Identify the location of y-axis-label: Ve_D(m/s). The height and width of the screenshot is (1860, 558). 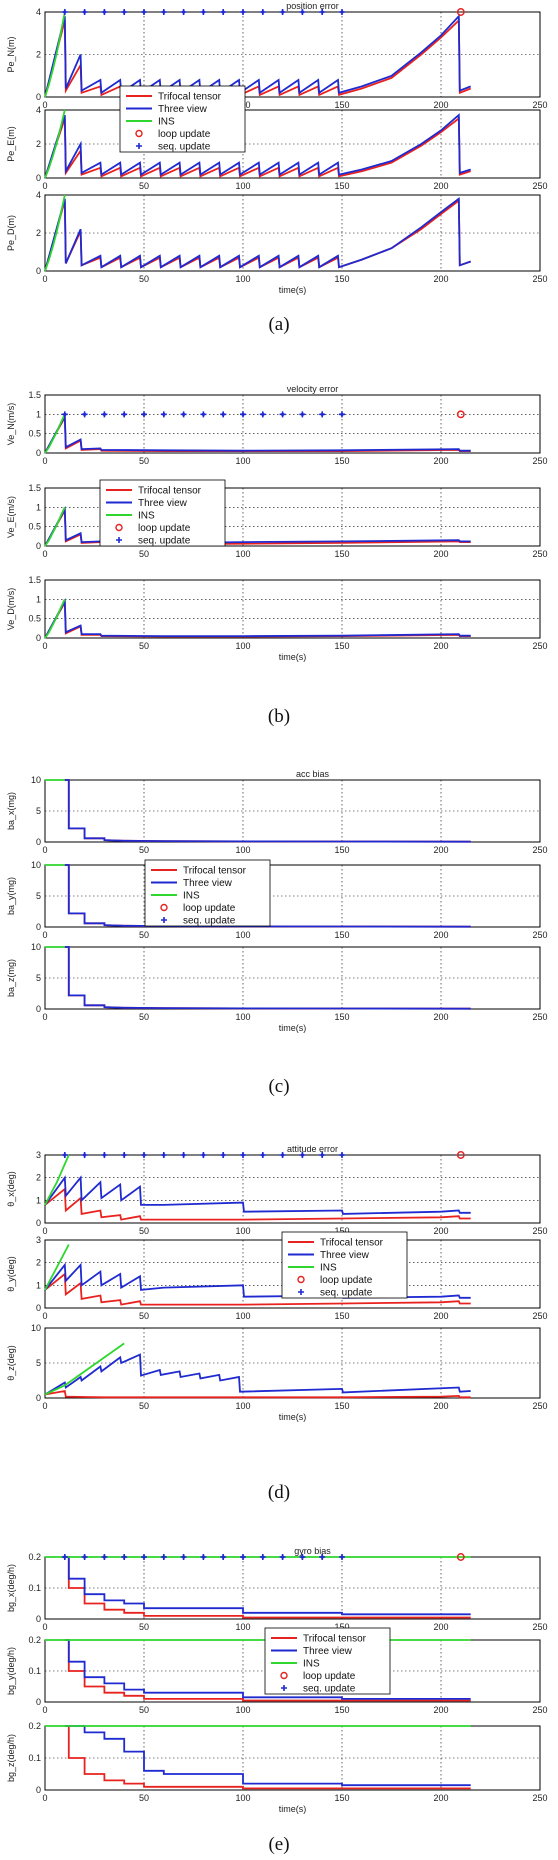
(11, 609).